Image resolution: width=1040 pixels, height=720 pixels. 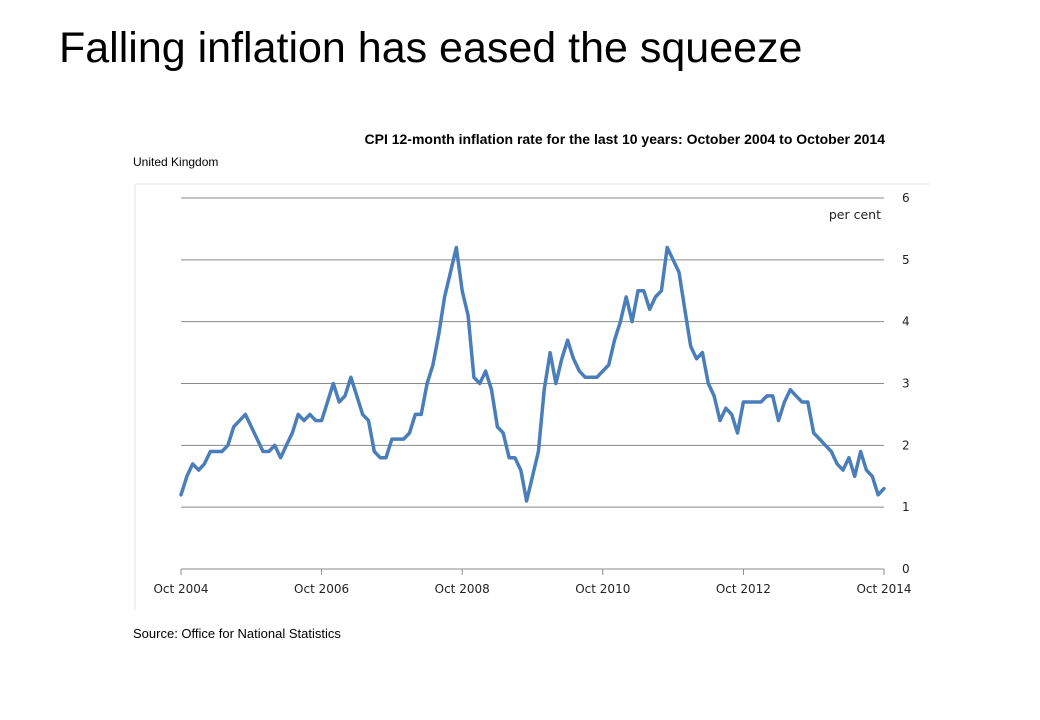 I want to click on y-tick-label: 5, so click(x=906, y=260).